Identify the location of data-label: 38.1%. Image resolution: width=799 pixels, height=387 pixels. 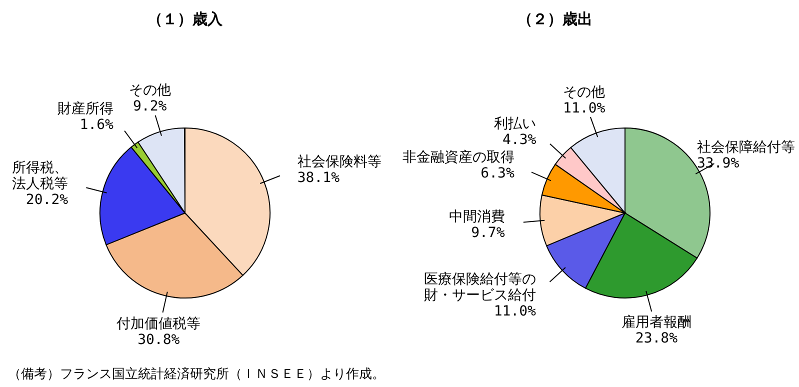
(318, 178).